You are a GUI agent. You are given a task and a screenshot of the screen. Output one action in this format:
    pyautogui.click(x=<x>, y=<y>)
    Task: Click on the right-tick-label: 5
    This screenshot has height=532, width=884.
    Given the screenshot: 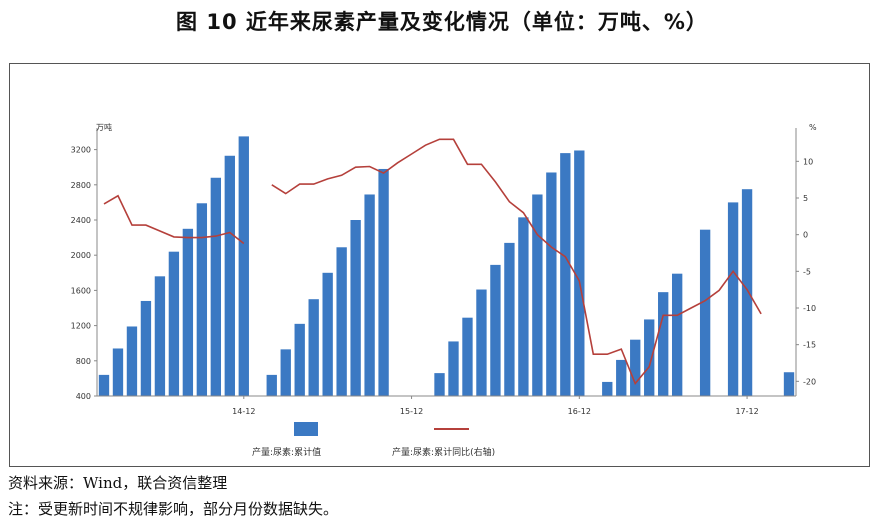 What is the action you would take?
    pyautogui.click(x=805, y=198)
    